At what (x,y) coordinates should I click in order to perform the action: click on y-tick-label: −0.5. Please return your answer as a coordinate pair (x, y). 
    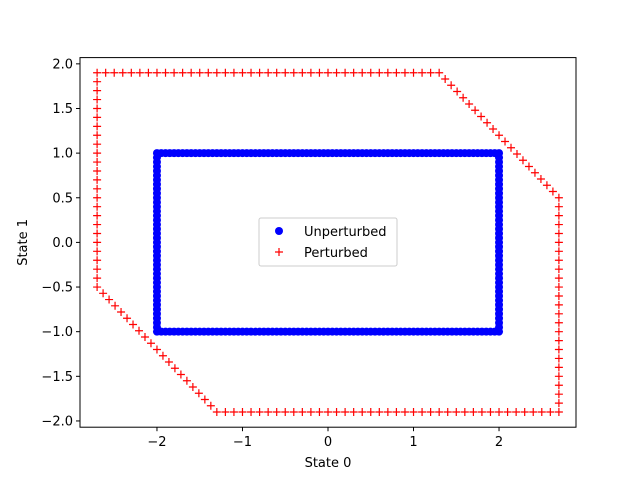
    Looking at the image, I should click on (57, 288).